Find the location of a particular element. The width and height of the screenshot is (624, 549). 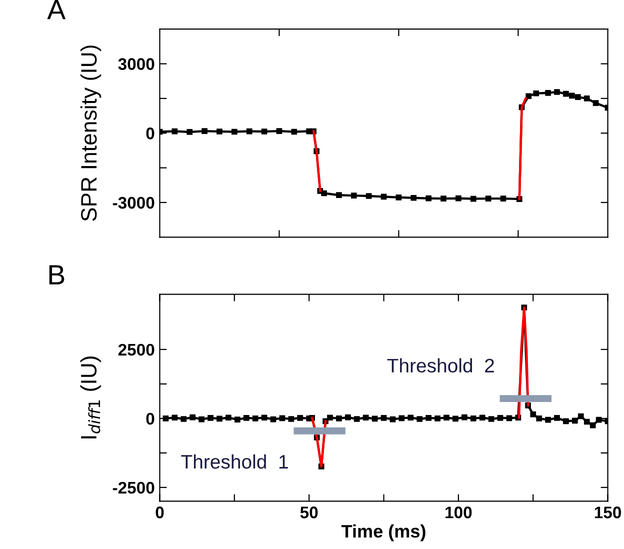

y-axis-title: SPR Intensity (IU) is located at coordinates (91, 134).